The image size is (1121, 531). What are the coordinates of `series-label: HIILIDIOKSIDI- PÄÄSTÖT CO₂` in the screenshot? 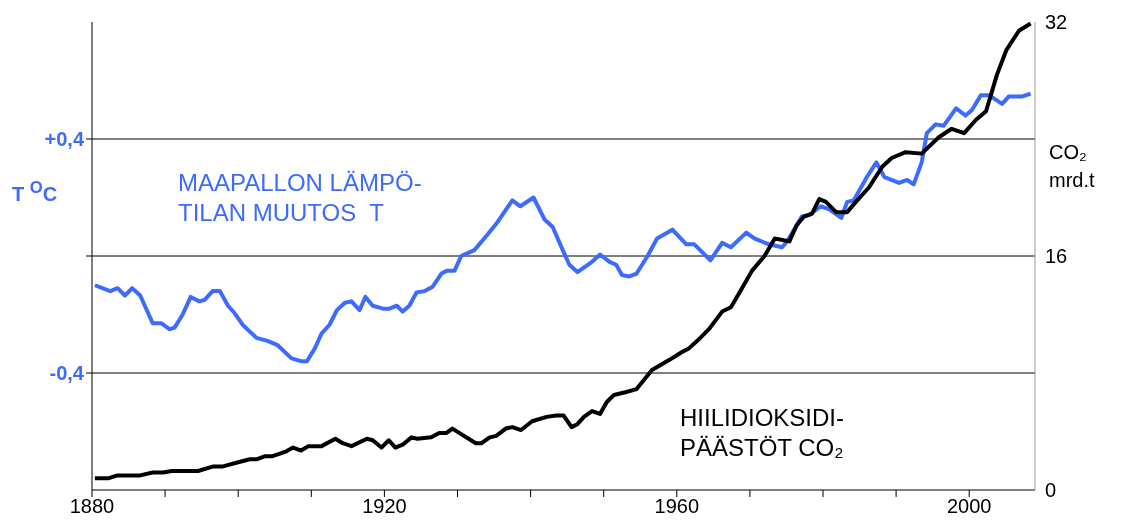 It's located at (762, 433).